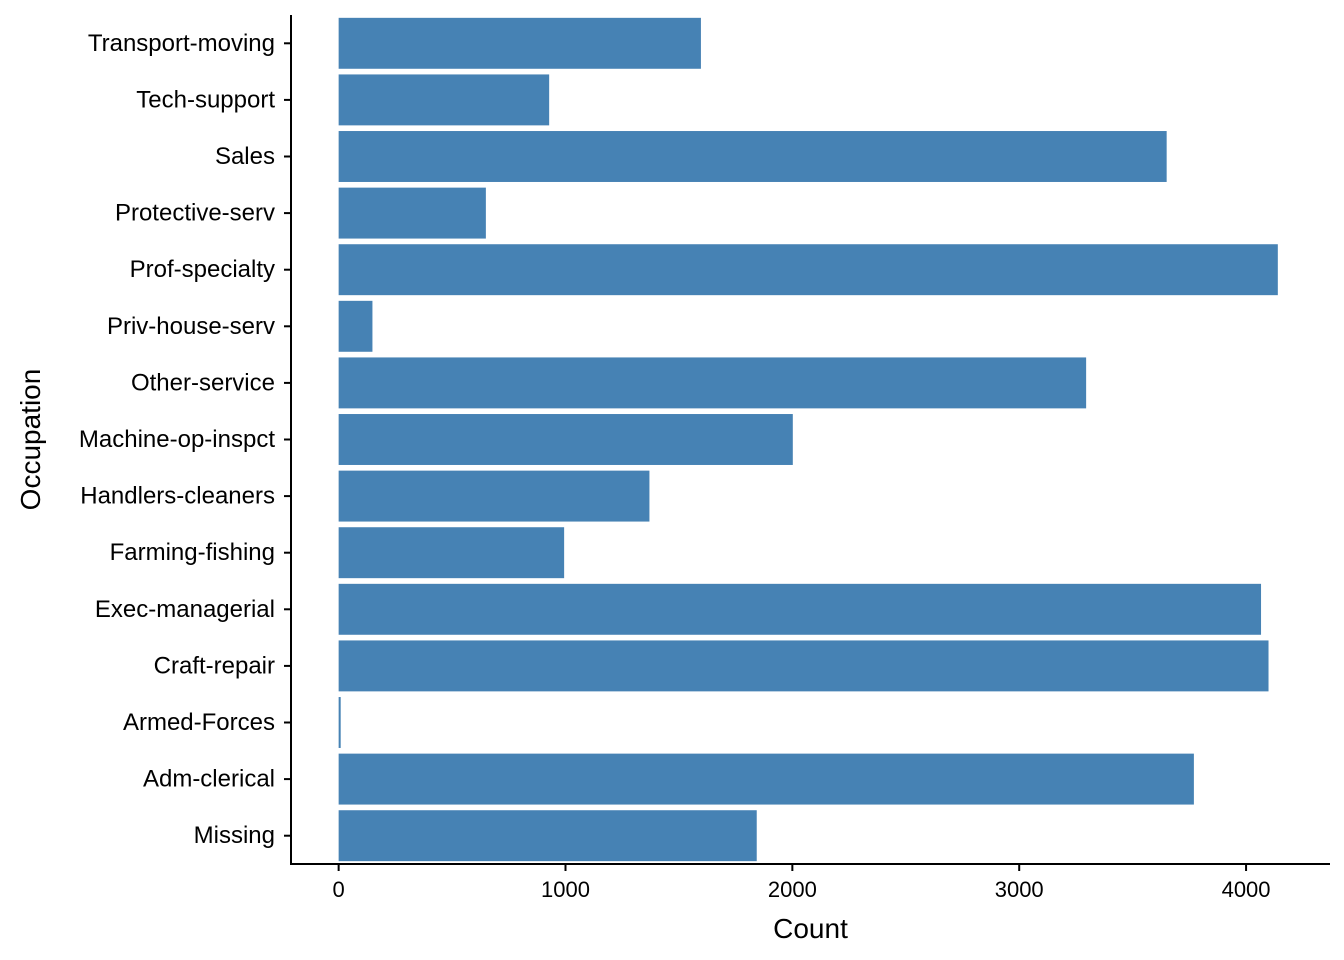 This screenshot has width=1344, height=960. Describe the element at coordinates (185, 609) in the screenshot. I see `category-label-exec-managerial: Exec-managerial` at that location.